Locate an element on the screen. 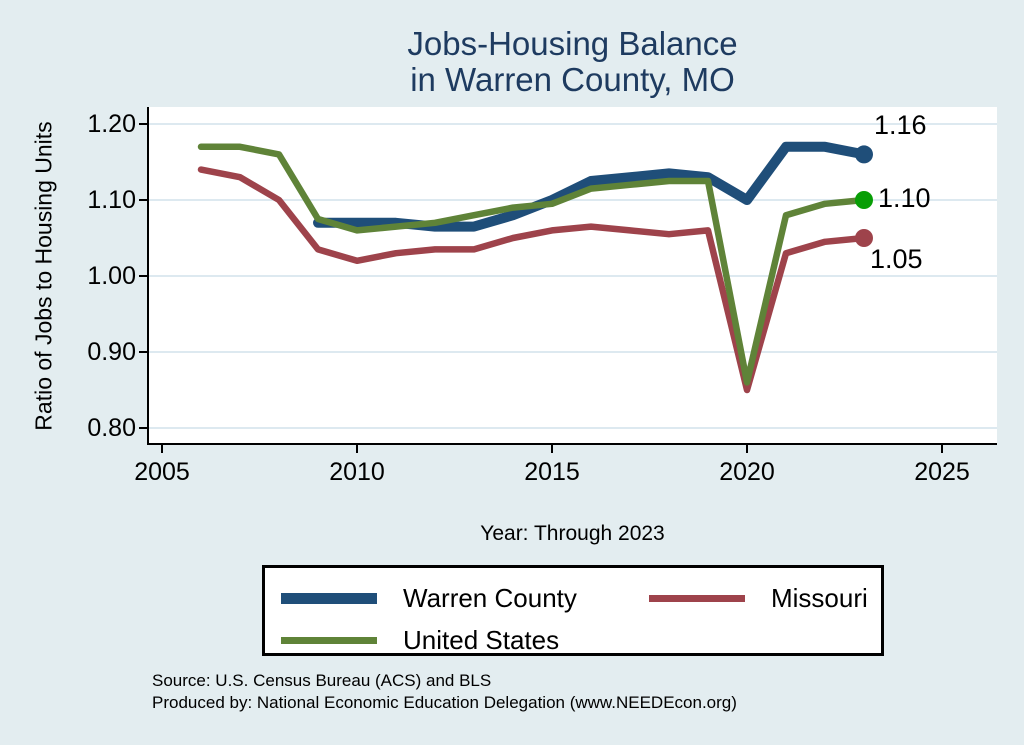 This screenshot has width=1024, height=745. x-tick-label: 2005 is located at coordinates (162, 472).